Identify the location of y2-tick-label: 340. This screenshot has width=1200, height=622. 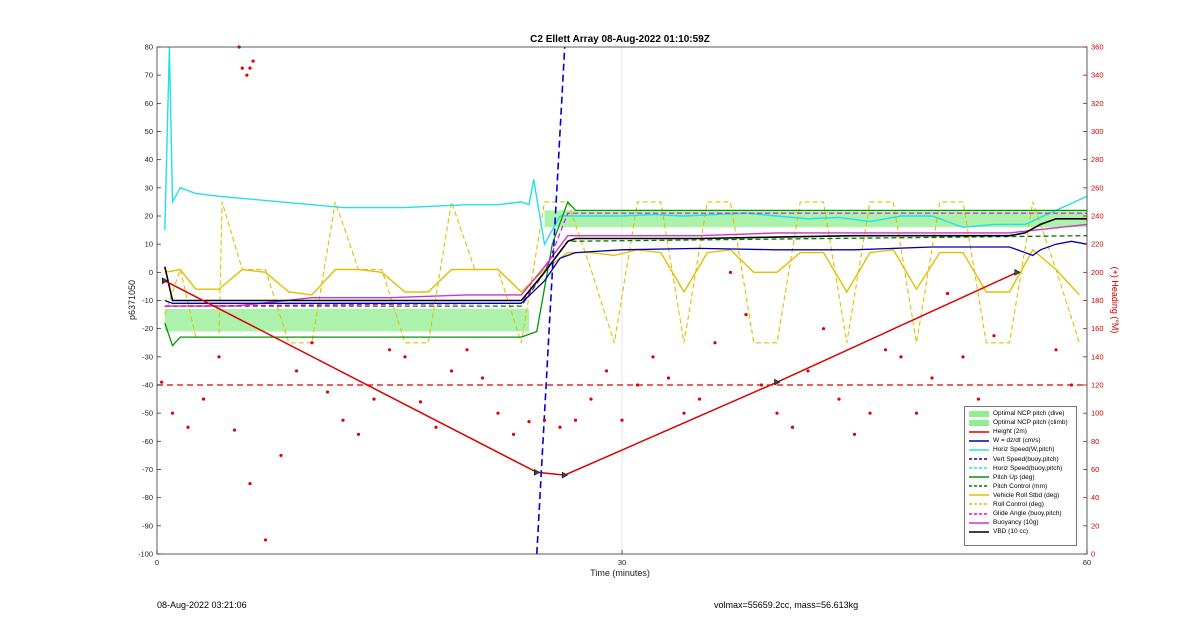
(1097, 75).